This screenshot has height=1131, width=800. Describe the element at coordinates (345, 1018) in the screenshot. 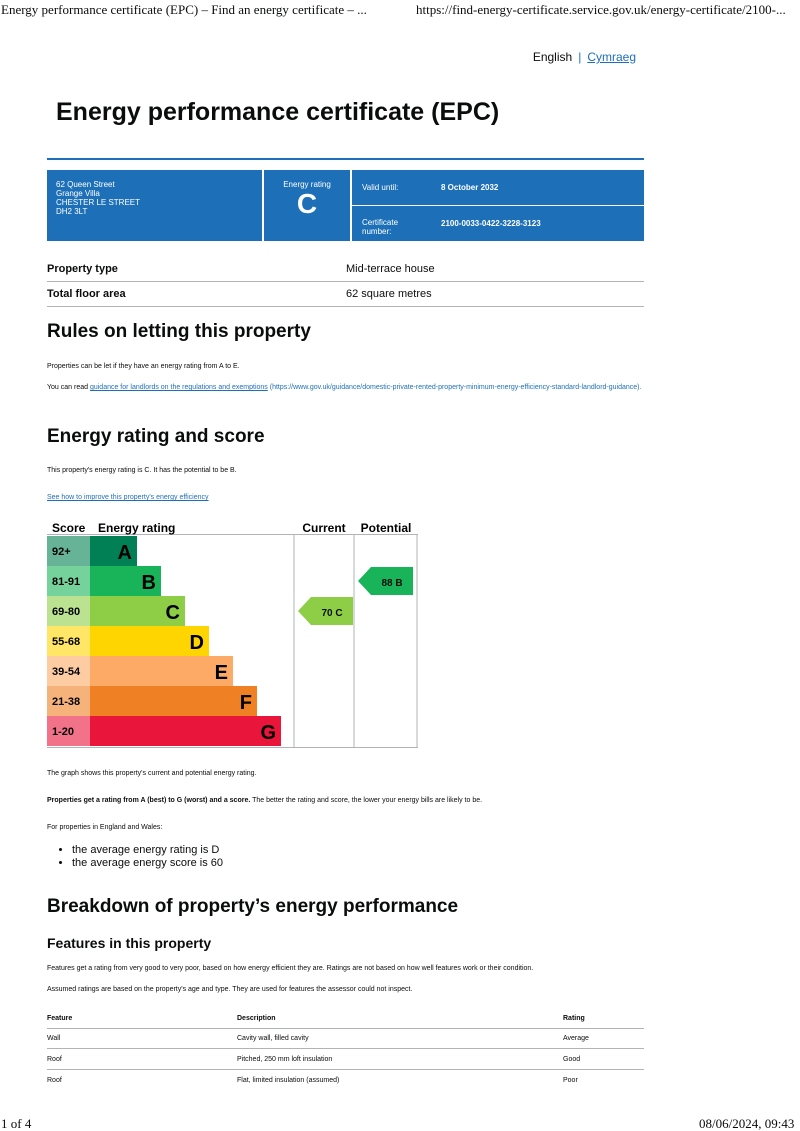

I see `table-header-row: Feature Description Rating` at that location.